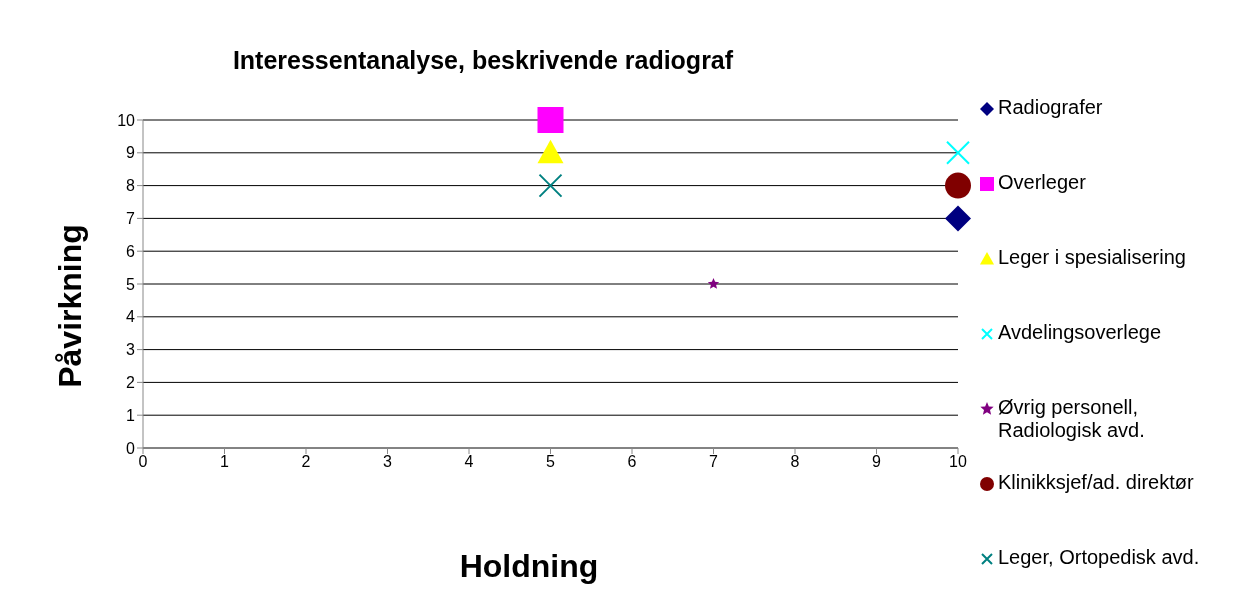  Describe the element at coordinates (1099, 557) in the screenshot. I see `legend-label: Leger, Ortopedisk avd.` at that location.